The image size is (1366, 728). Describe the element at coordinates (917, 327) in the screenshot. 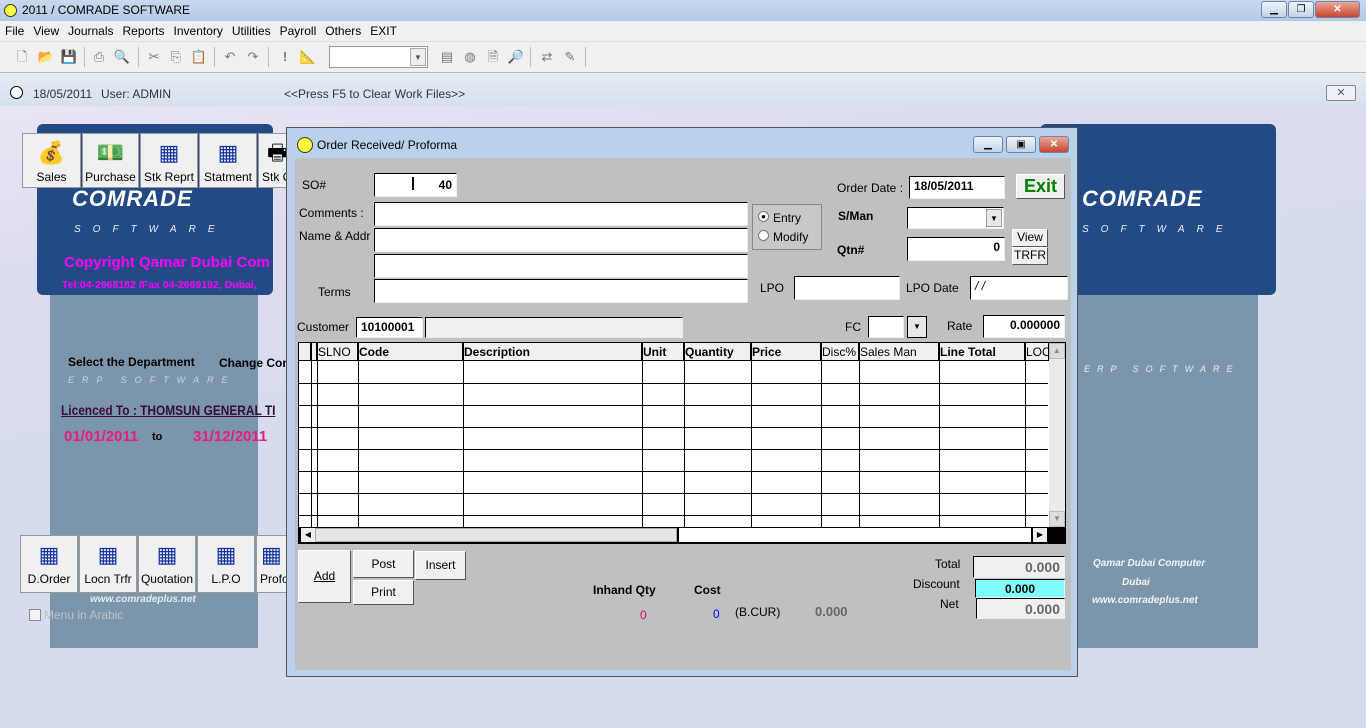

I see `fc-dropdown-button: ▼` at that location.